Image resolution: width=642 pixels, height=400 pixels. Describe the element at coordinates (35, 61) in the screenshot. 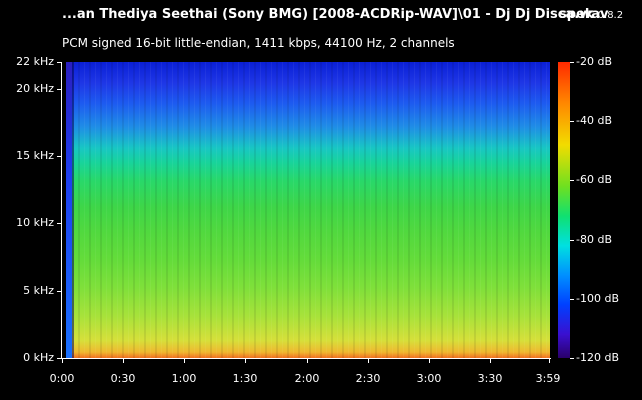

I see `y-tick-label: 22 kHz` at that location.